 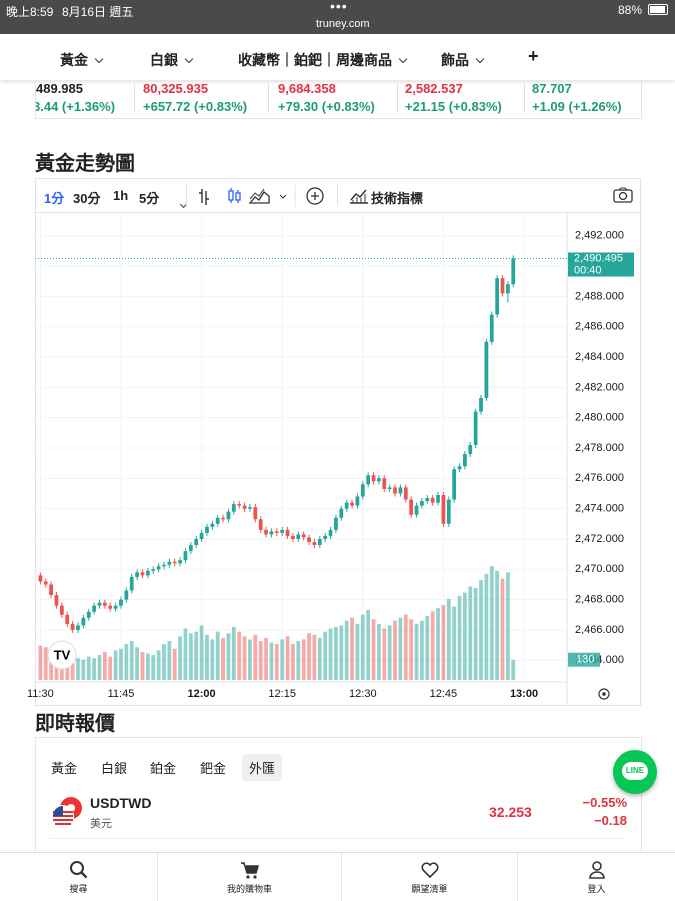 I want to click on nav-item: 飾品, so click(x=463, y=60).